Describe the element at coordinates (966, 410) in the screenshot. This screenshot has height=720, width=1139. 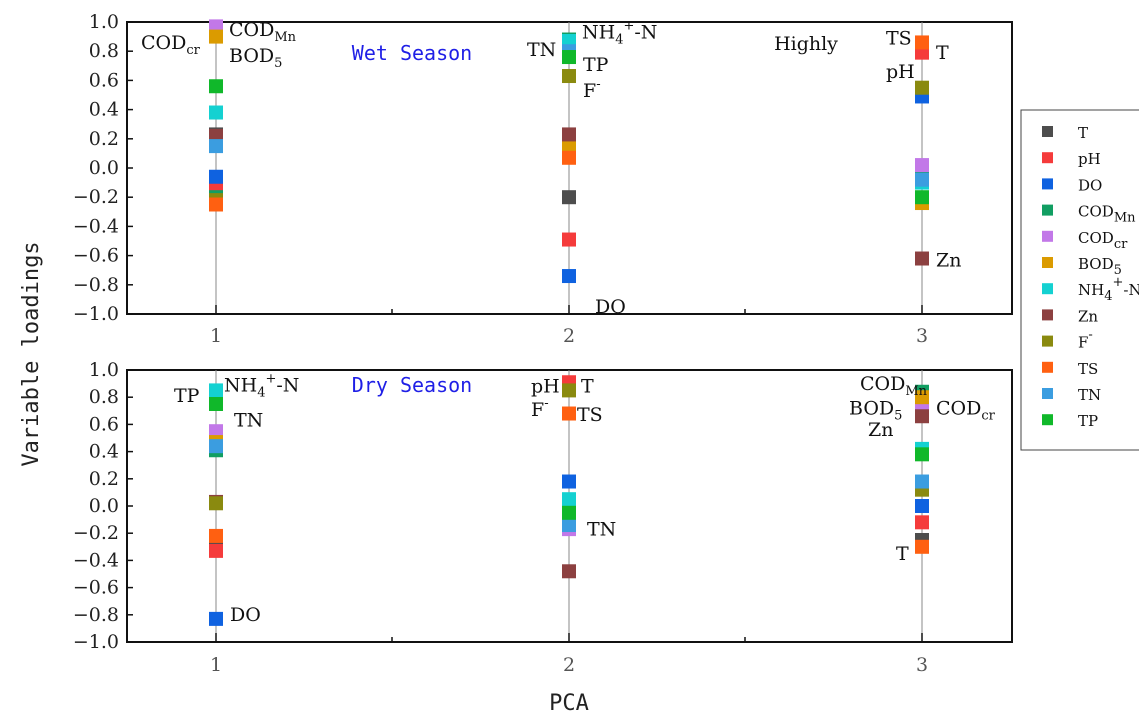
I see `point-annotation: CODcr` at that location.